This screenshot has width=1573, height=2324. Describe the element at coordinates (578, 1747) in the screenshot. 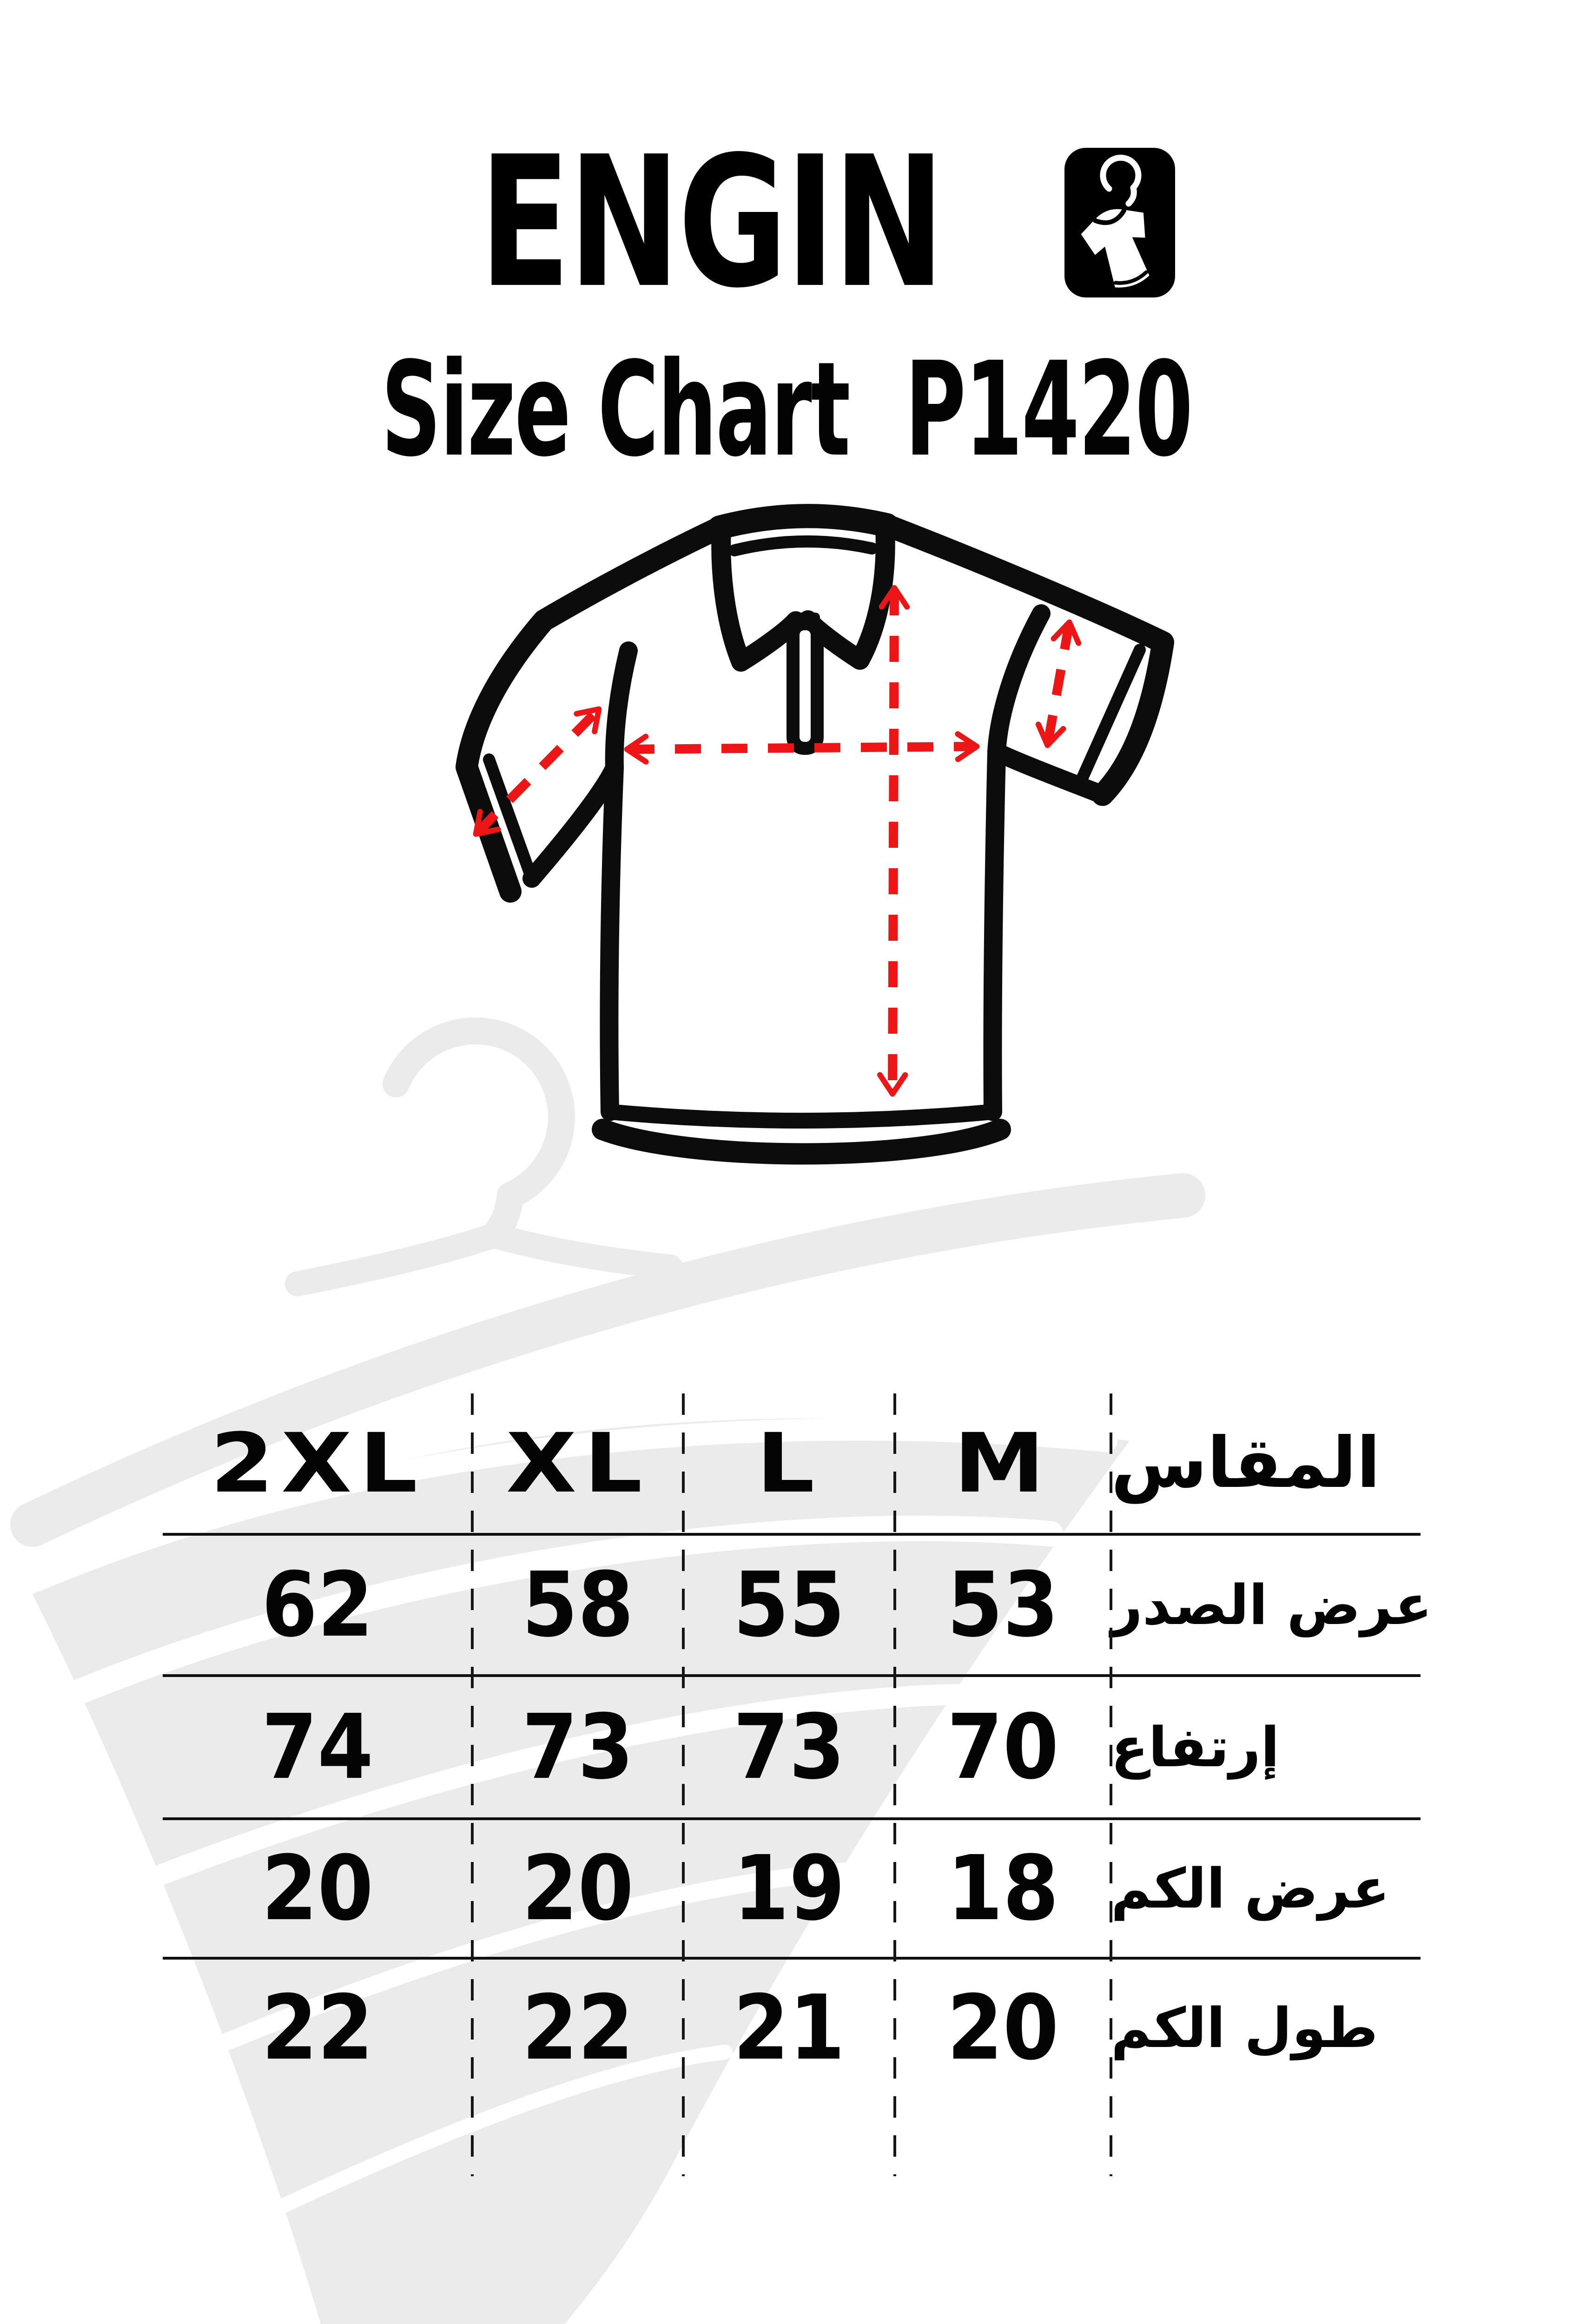

I see `height-xl: 73` at that location.